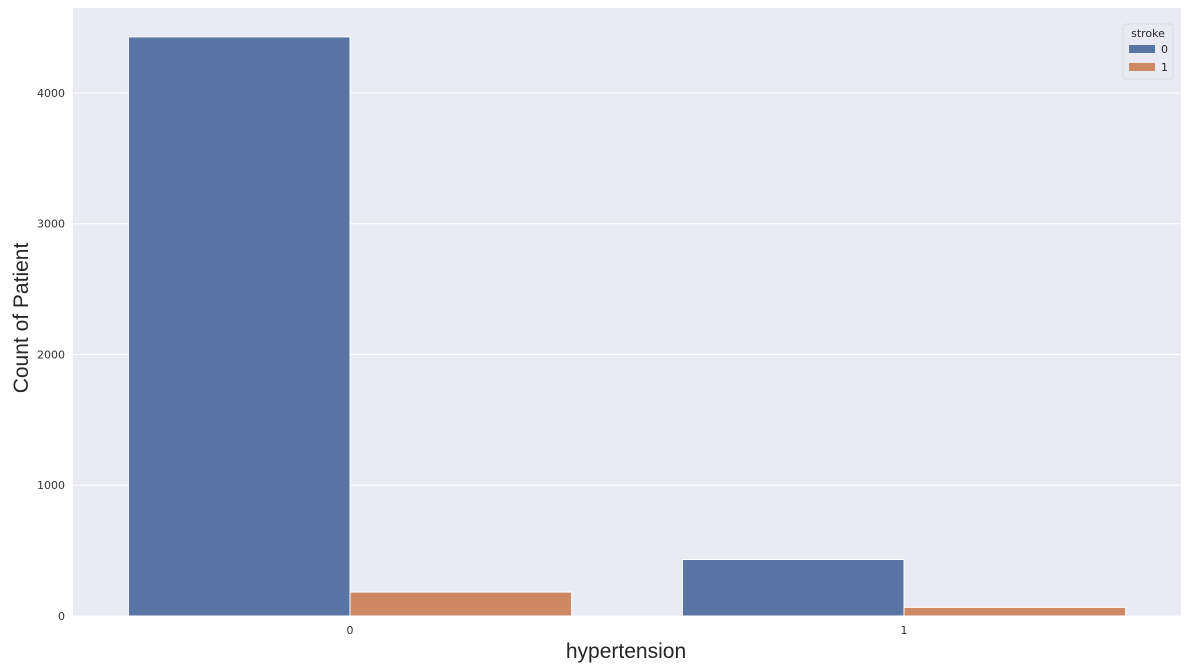  I want to click on y-axis-ticks: 0 1000 2000 3000 4000, so click(51, 355).